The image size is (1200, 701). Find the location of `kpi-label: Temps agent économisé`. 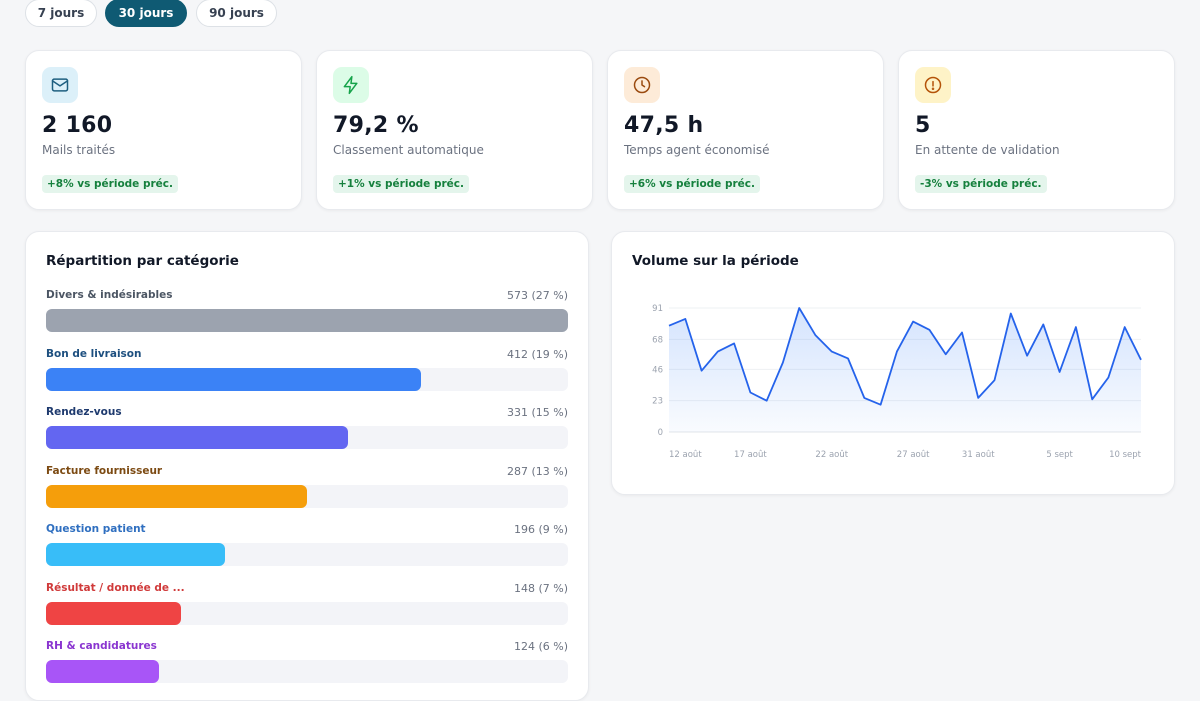

kpi-label: Temps agent économisé is located at coordinates (697, 150).